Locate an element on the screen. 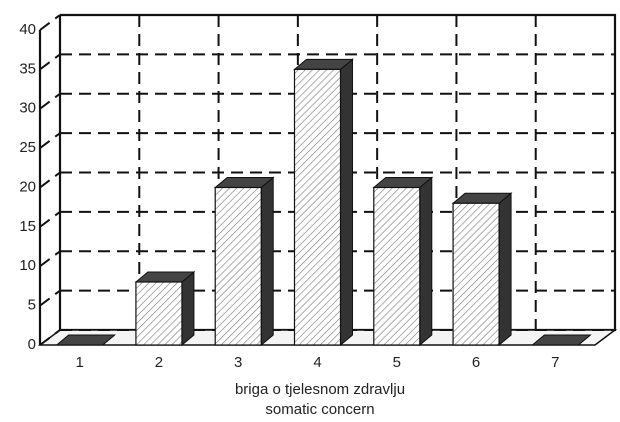  x-tick-label: 3 is located at coordinates (238, 362).